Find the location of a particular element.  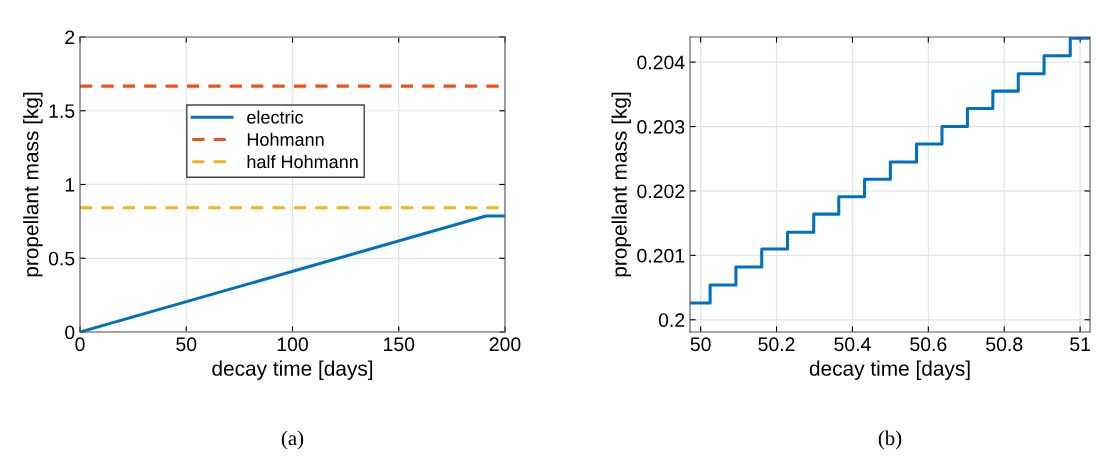

y-tick-label: 0.204 is located at coordinates (661, 62).